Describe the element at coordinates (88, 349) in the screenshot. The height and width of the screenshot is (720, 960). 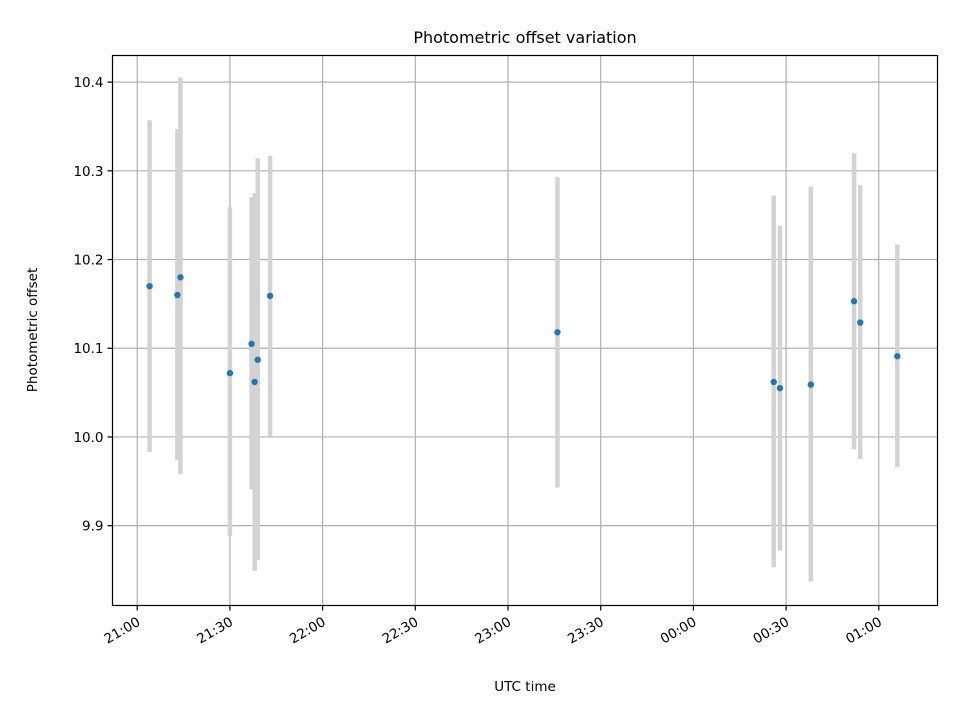
I see `y-tick-label: 10.1` at that location.